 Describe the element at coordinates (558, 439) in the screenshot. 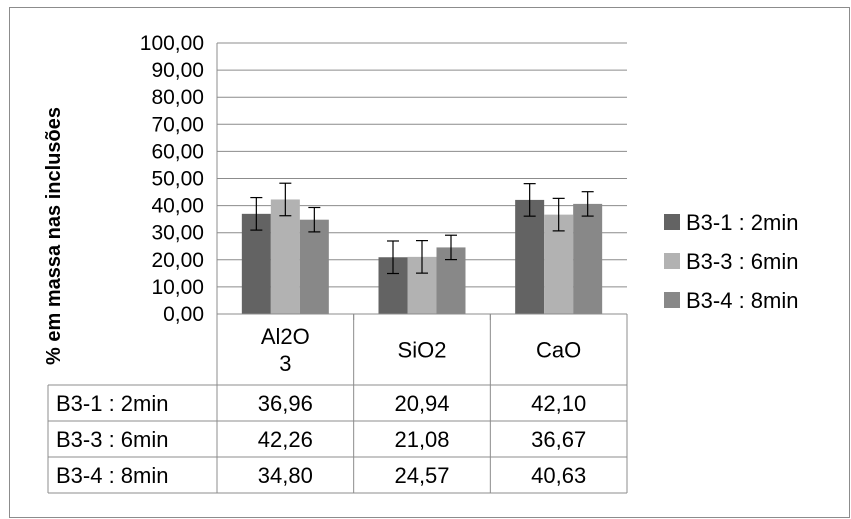

I see `table-cell-value: 36,67` at that location.